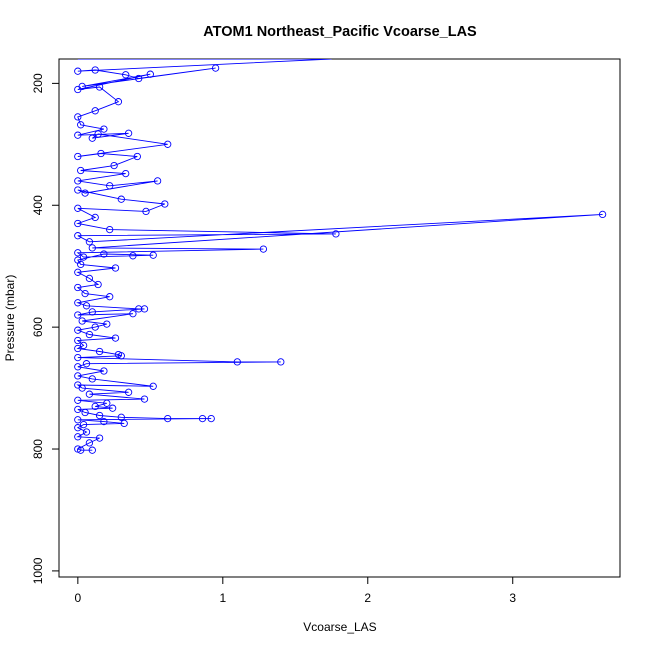 This screenshot has width=650, height=650. I want to click on x-axis-label: Vcoarse_LAS, so click(339, 627).